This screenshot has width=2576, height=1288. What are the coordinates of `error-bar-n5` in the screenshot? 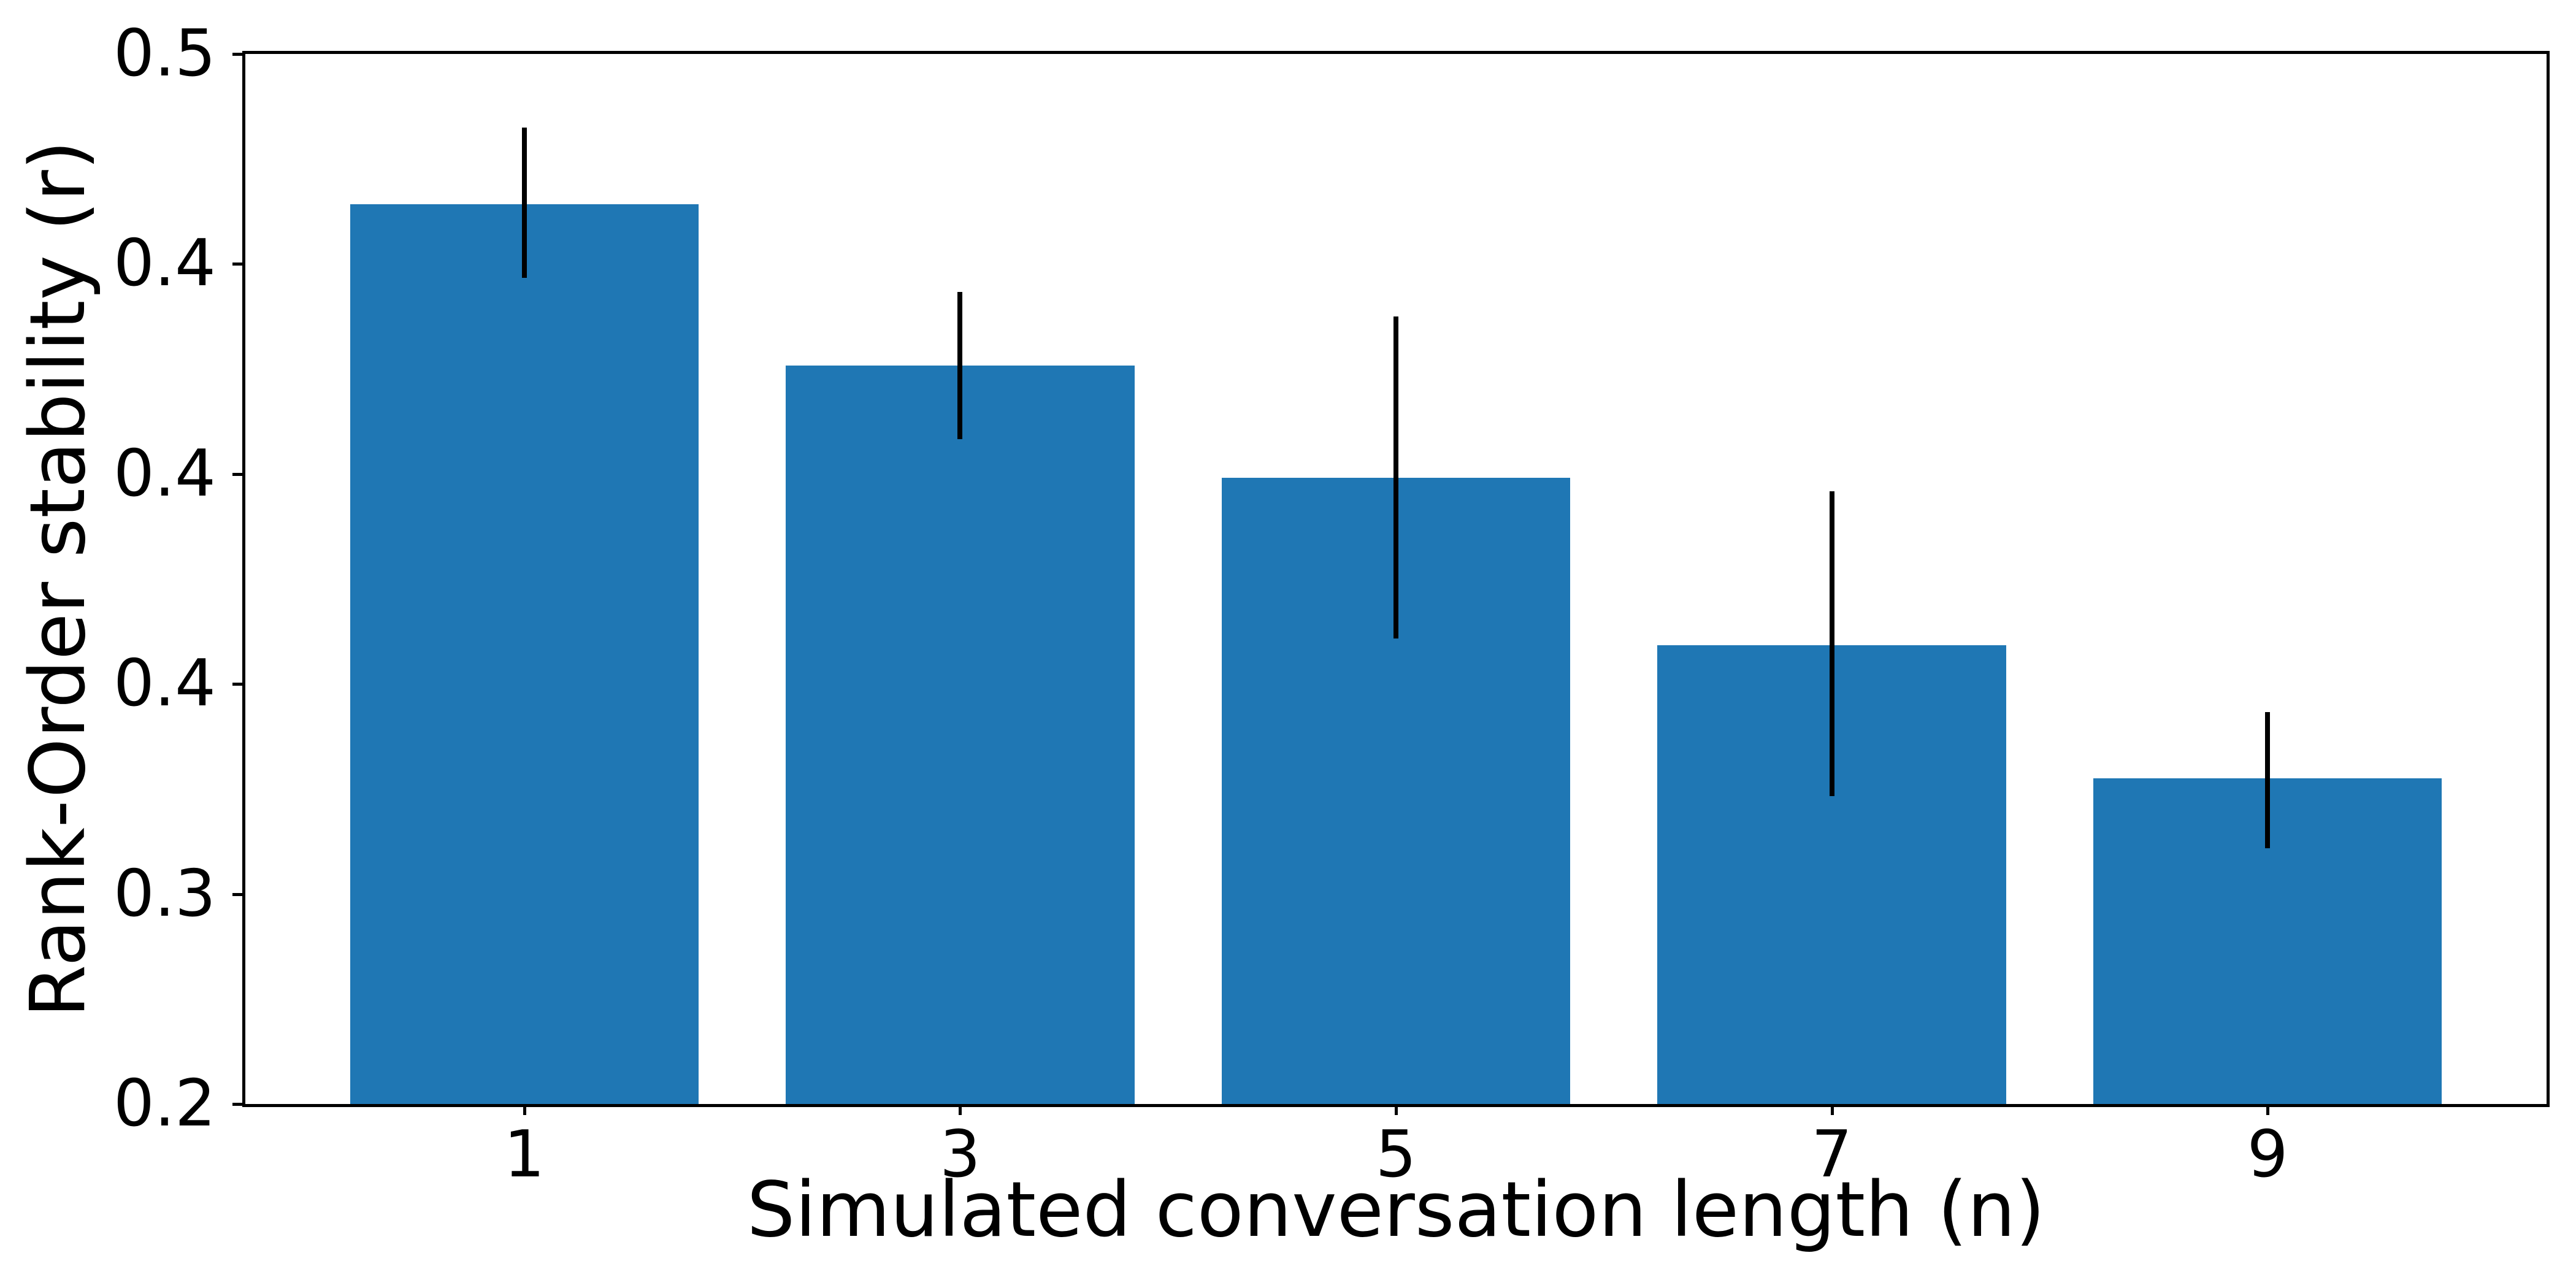 It's located at (1395, 477).